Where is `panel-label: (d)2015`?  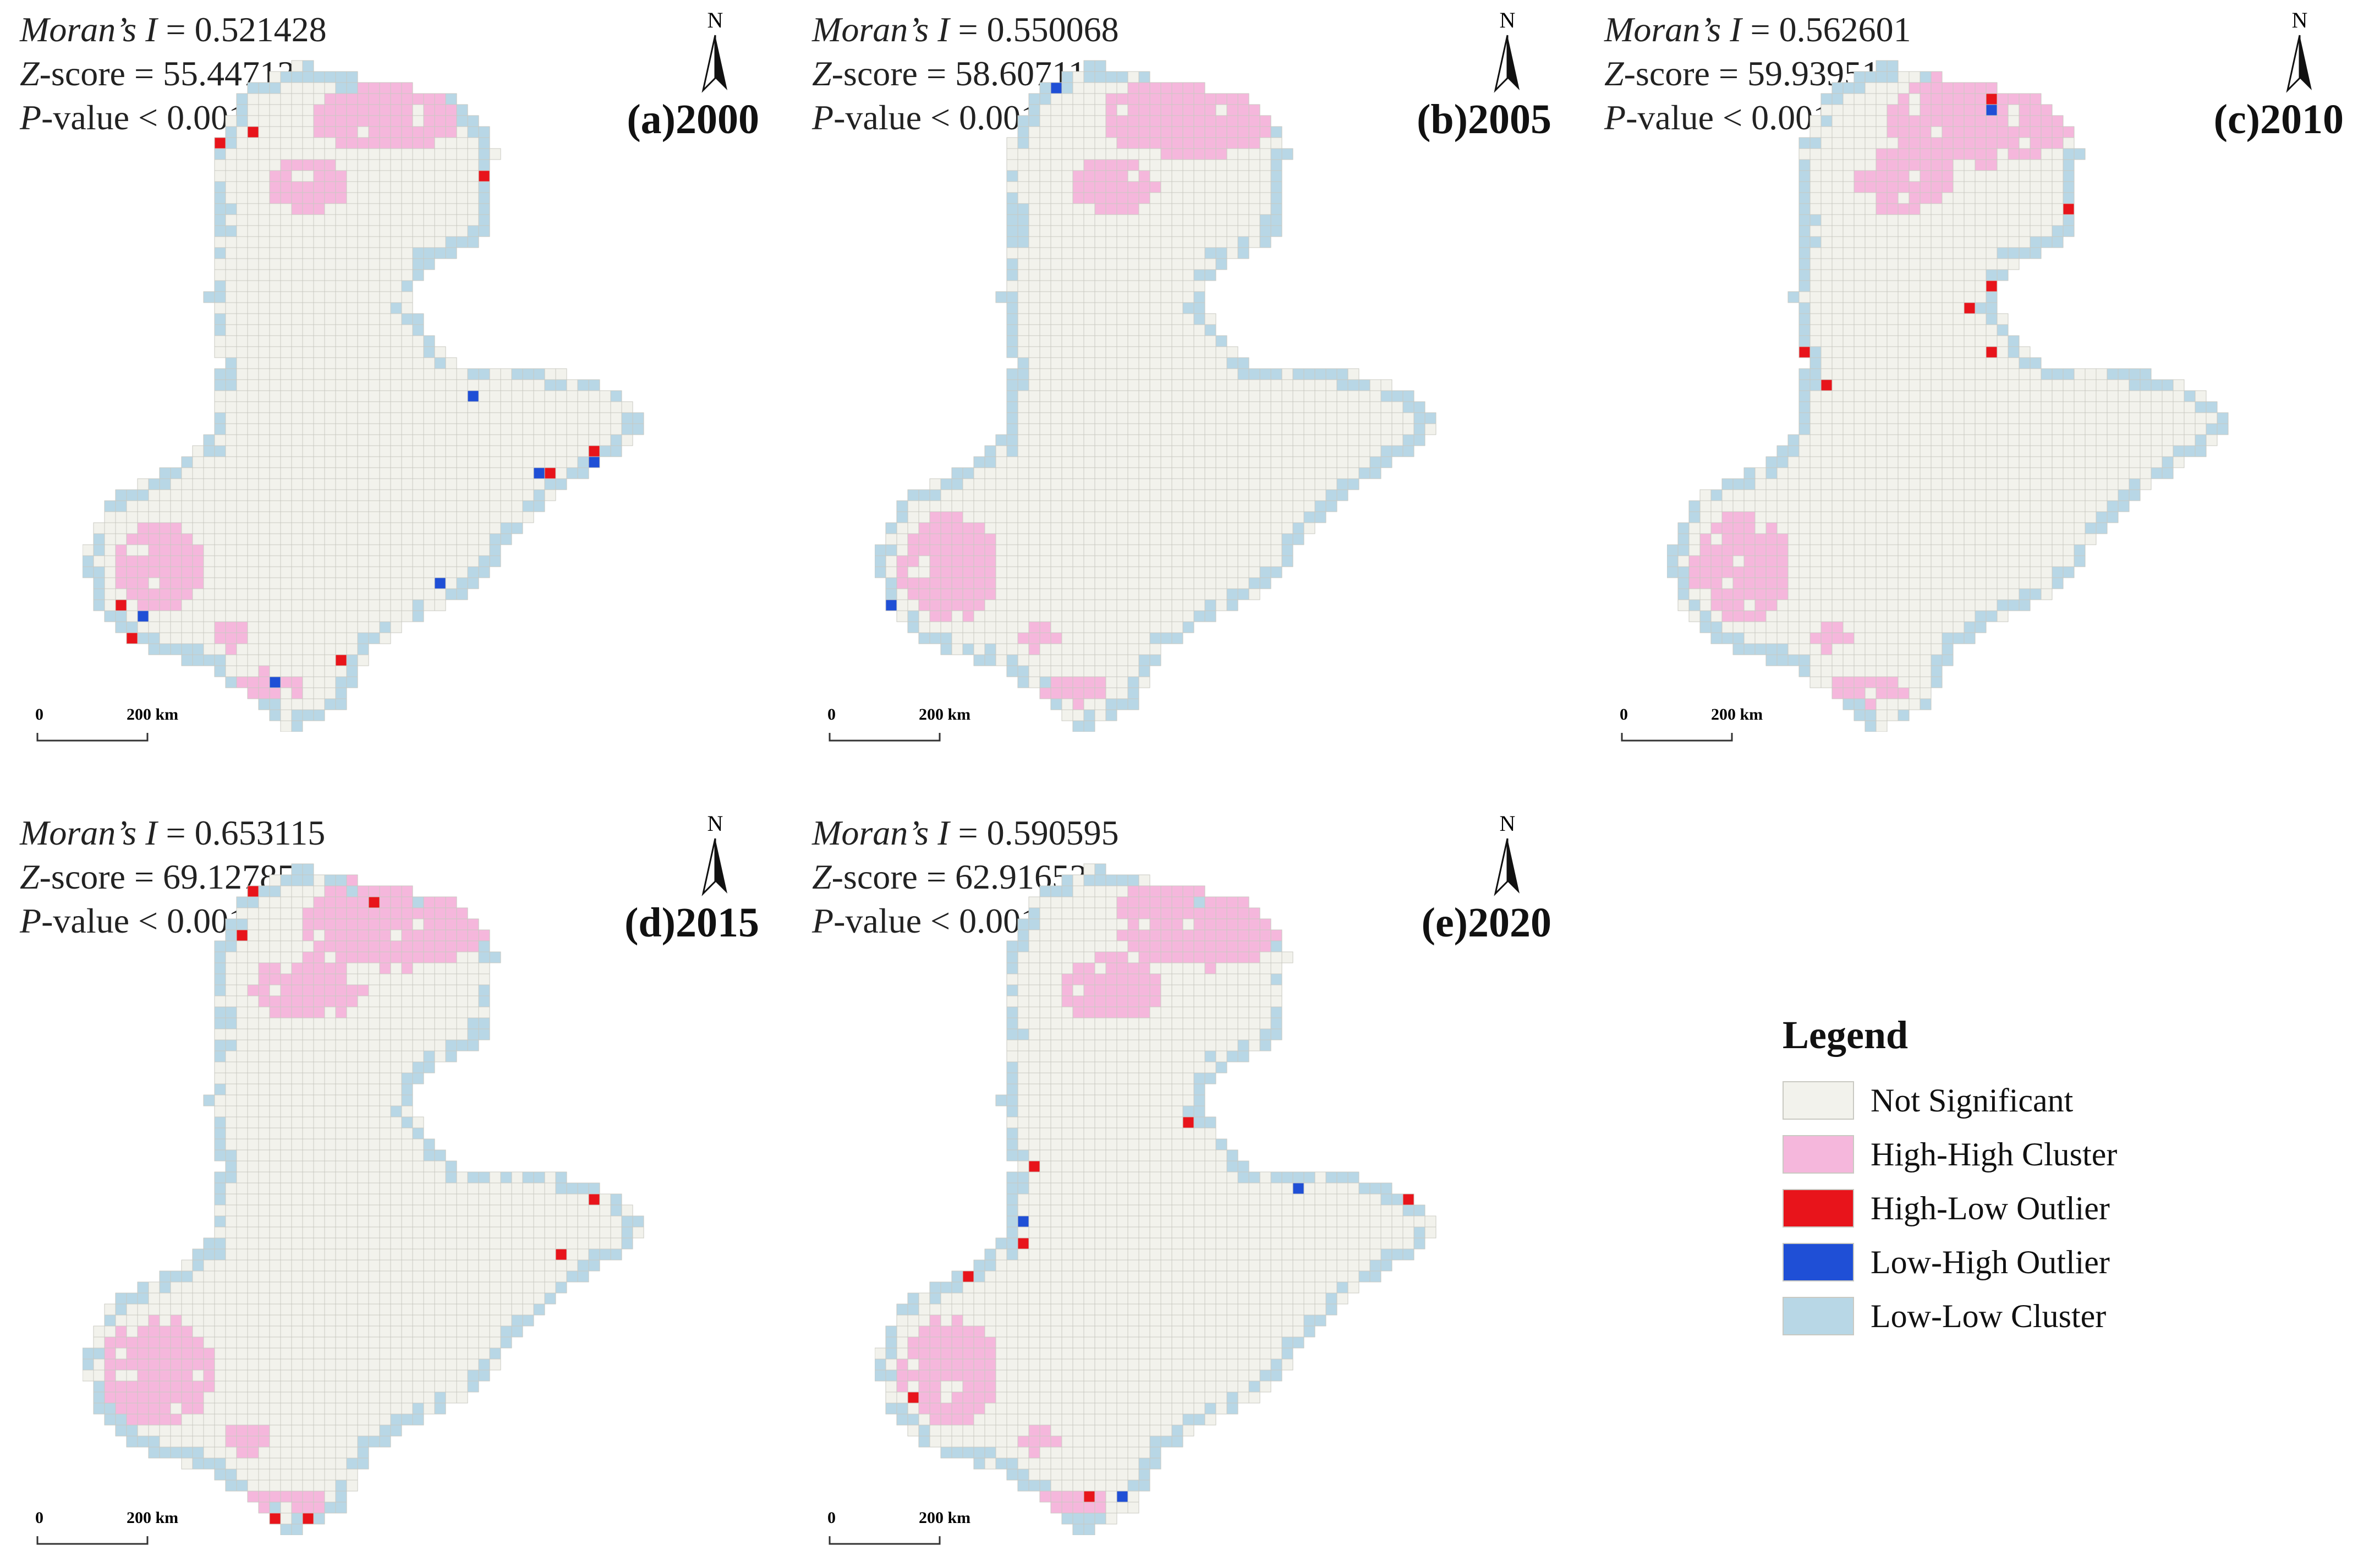
panel-label: (d)2015 is located at coordinates (692, 923).